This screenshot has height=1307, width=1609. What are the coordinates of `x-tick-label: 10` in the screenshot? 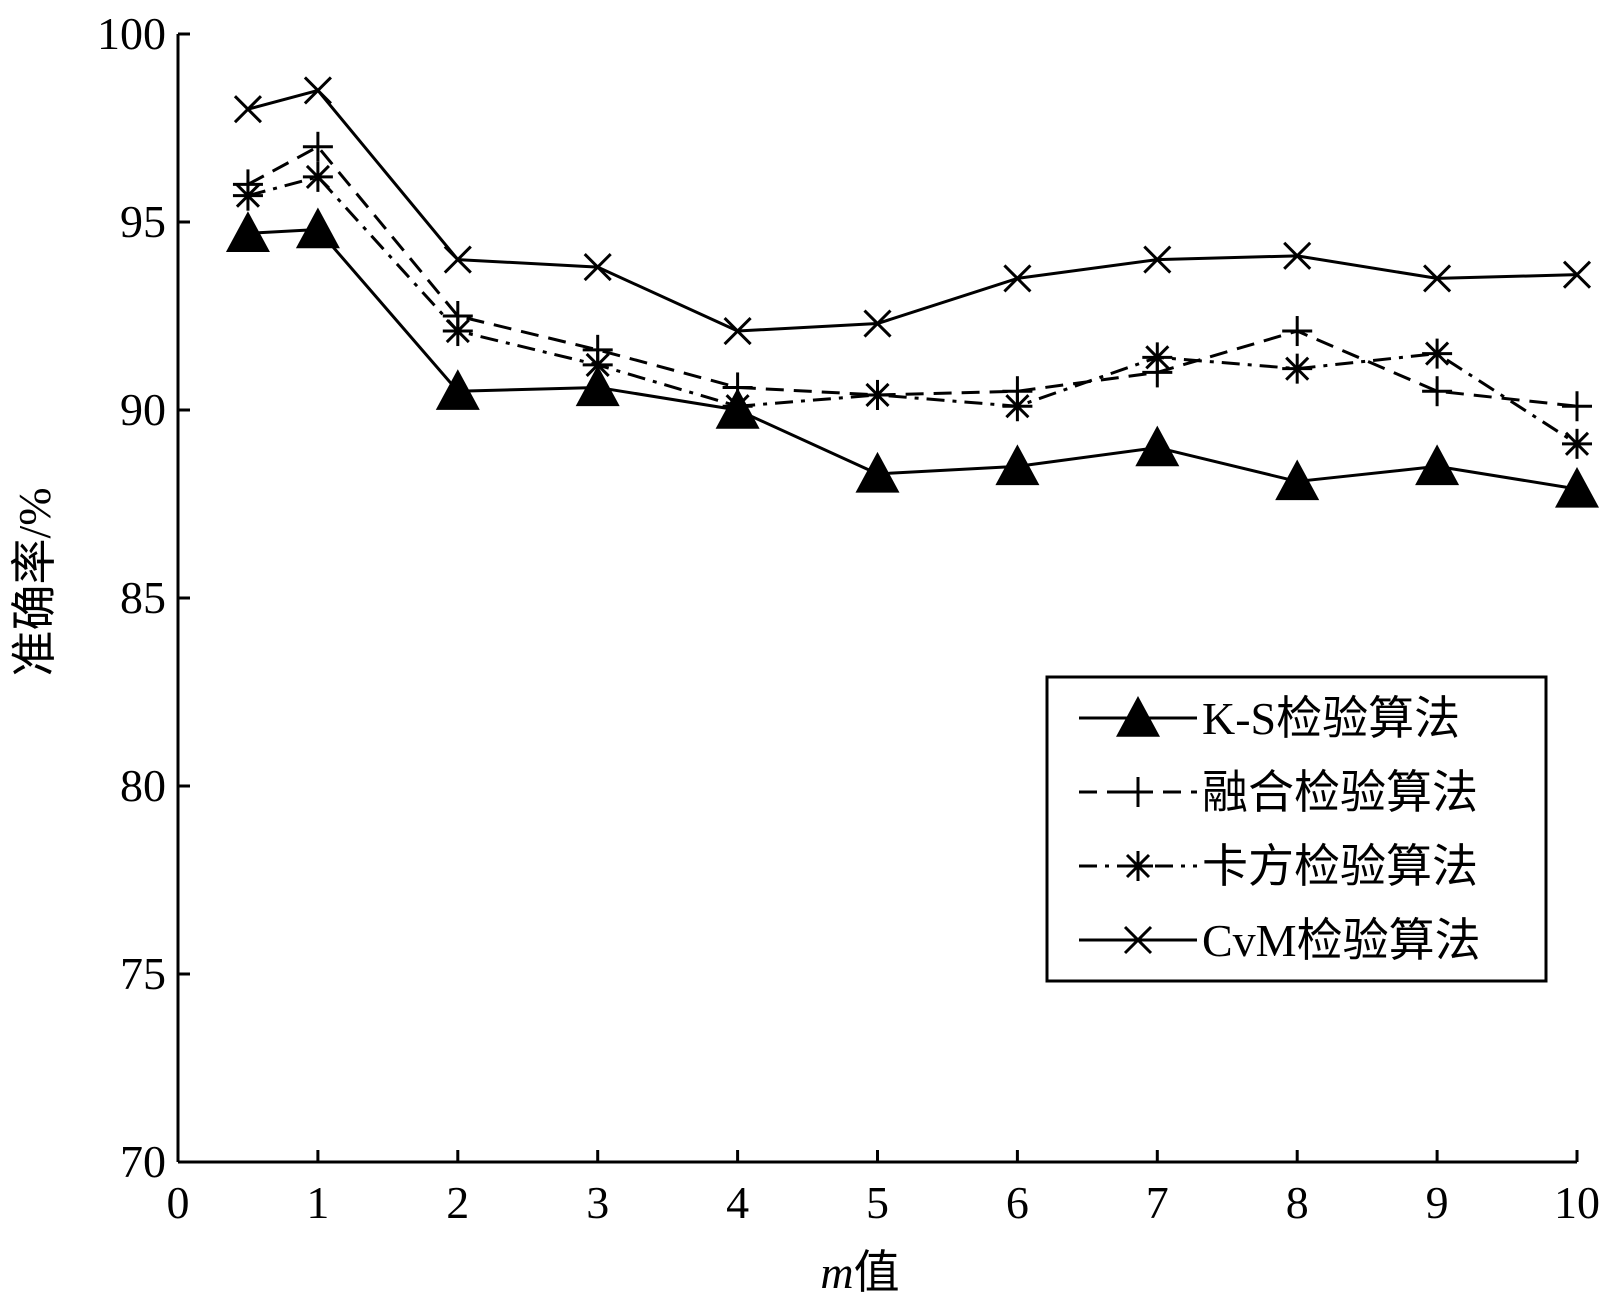 It's located at (1577, 1202).